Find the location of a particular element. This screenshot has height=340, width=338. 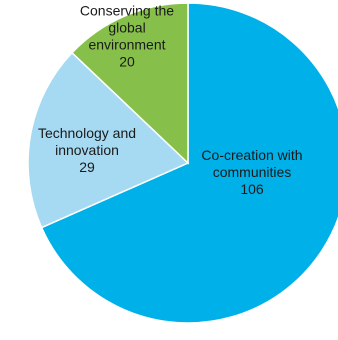

slice-value: 29 is located at coordinates (87, 167).